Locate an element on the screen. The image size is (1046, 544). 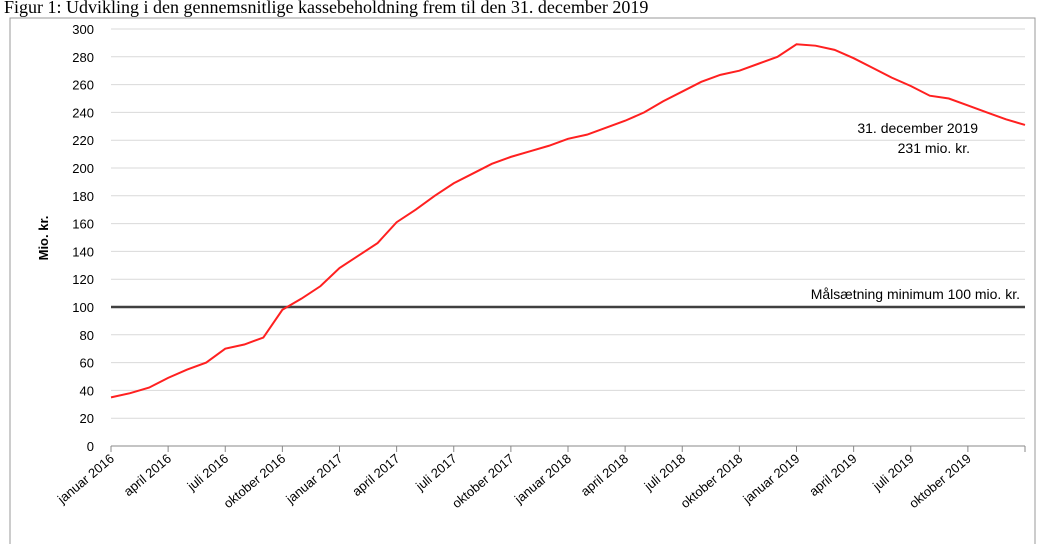
x-tick-label: juli 2018 is located at coordinates (665, 472).